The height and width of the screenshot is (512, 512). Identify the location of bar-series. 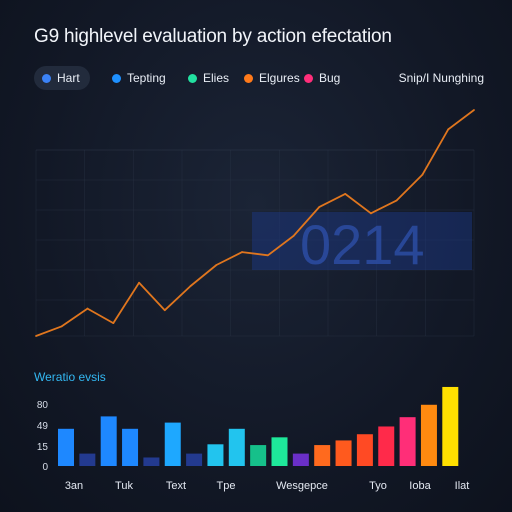
(258, 426).